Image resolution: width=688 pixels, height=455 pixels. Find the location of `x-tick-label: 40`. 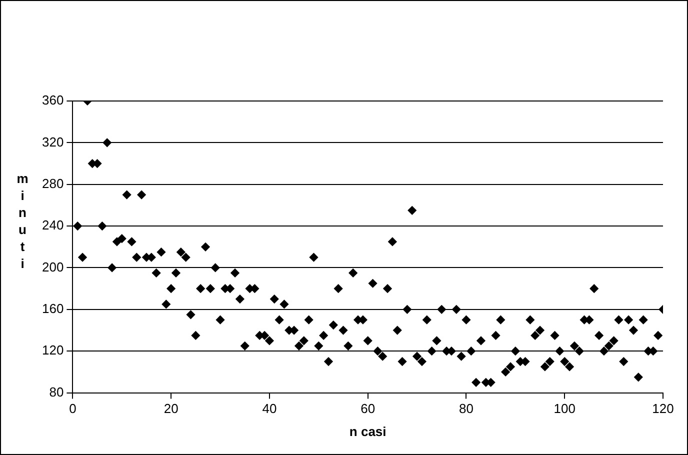

x-tick-label: 40 is located at coordinates (269, 408).